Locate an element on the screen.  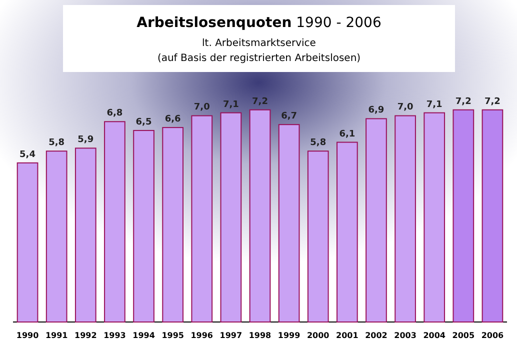
x-tick-label: 2004 is located at coordinates (434, 335).